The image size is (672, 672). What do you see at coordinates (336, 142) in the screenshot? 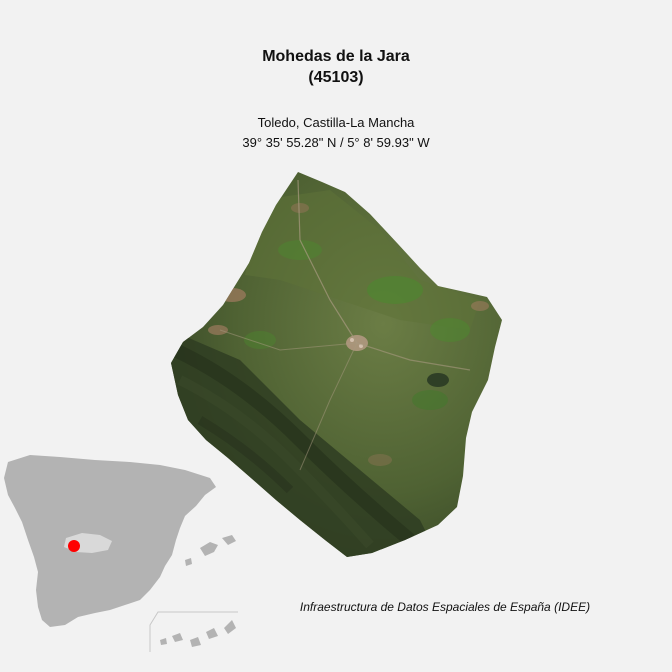
I see `coordinates-label: 39° 35' 55.28" N / 5° 8' 59.93" W` at bounding box center [336, 142].